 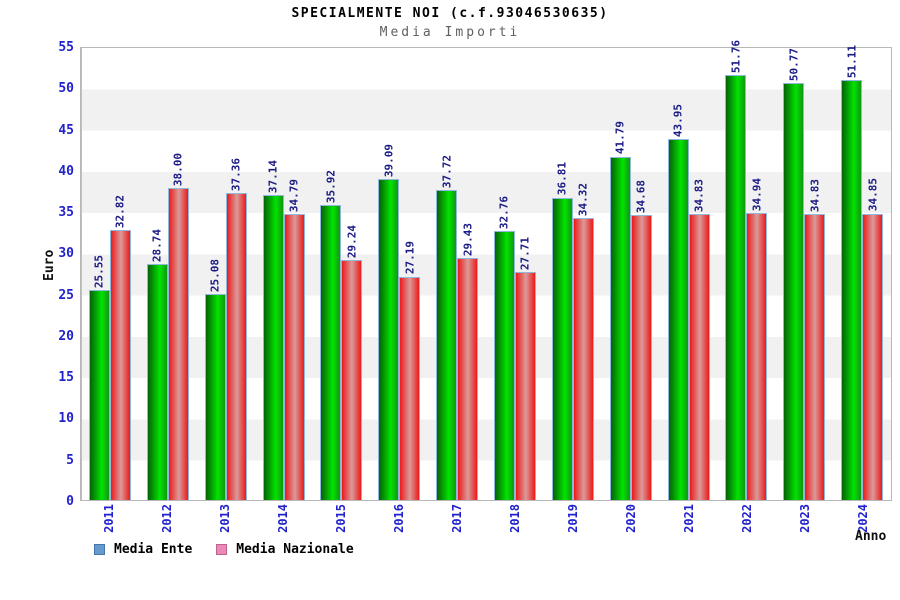 I want to click on bar-group-2014: 37.14 34.79, so click(x=284, y=274).